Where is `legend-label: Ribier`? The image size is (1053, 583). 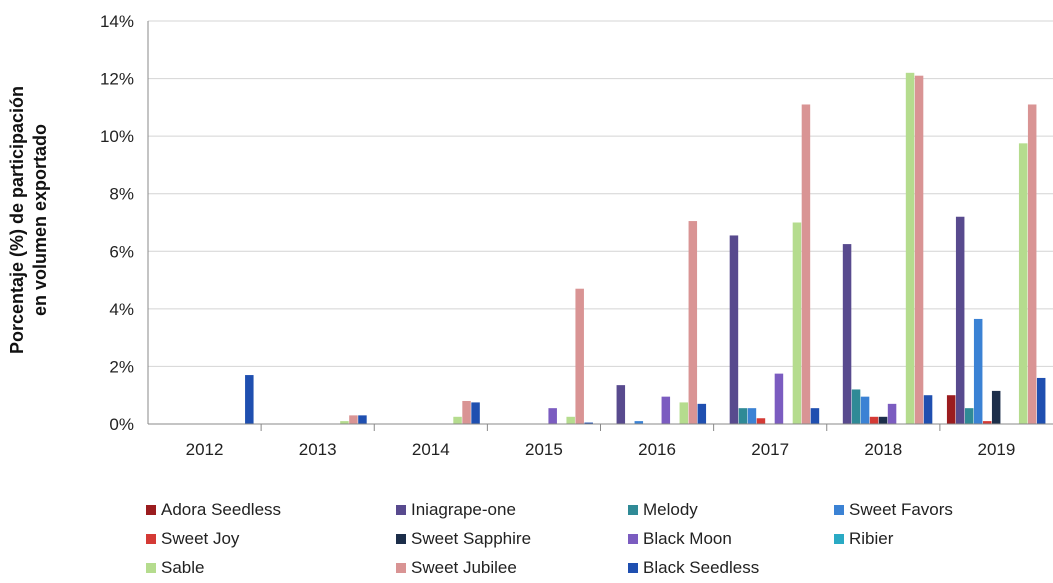 legend-label: Ribier is located at coordinates (871, 538).